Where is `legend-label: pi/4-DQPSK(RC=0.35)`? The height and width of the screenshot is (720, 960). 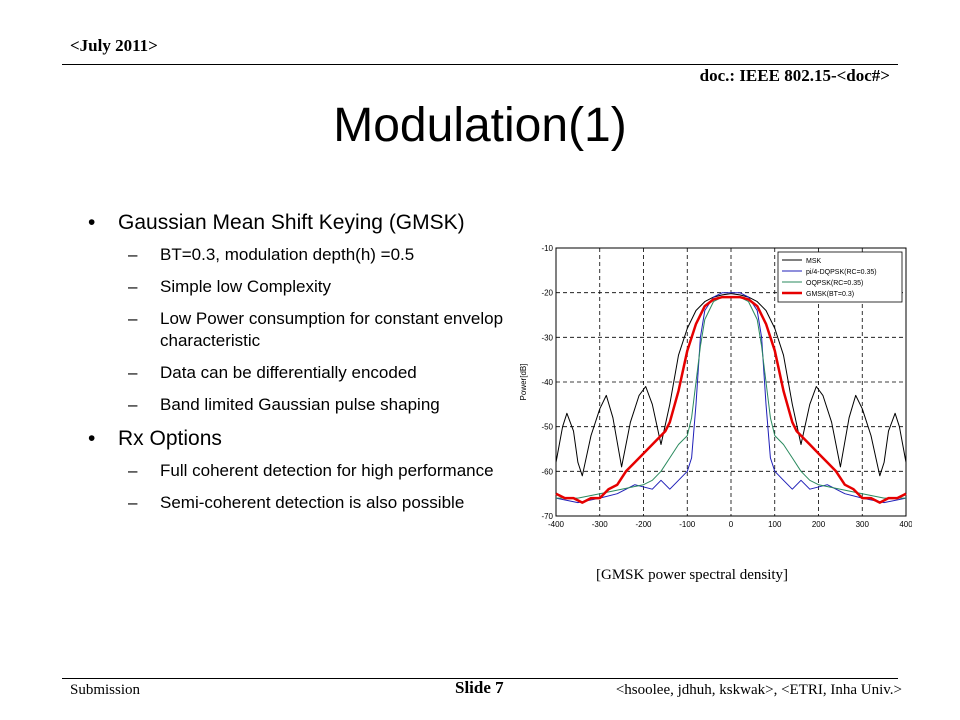
legend-label: pi/4-DQPSK(RC=0.35) is located at coordinates (841, 272).